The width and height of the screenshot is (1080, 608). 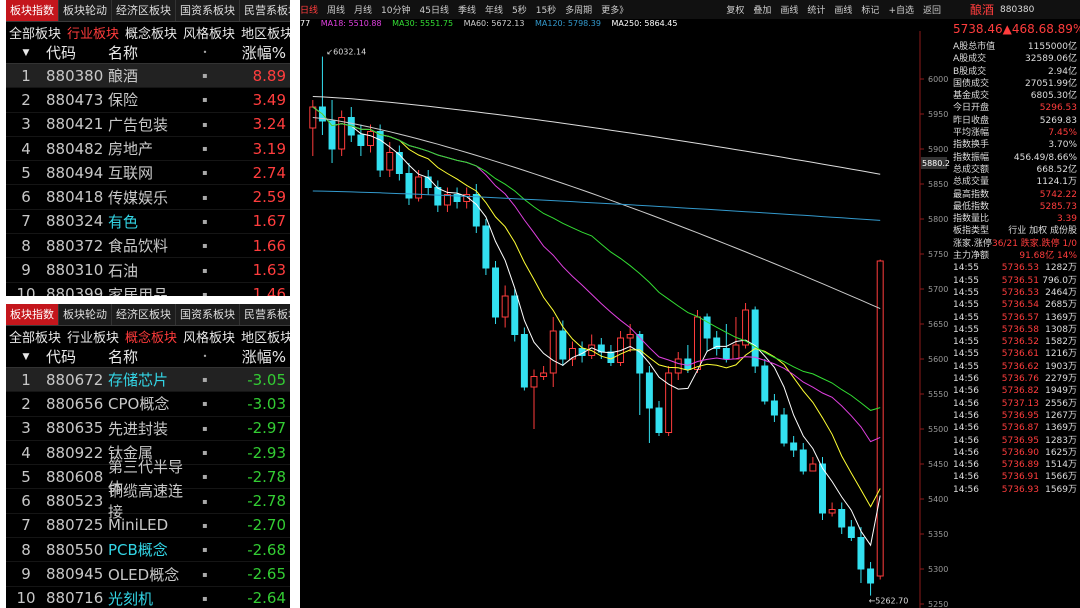 What do you see at coordinates (615, 11) in the screenshot?
I see `period-more: 更多》` at bounding box center [615, 11].